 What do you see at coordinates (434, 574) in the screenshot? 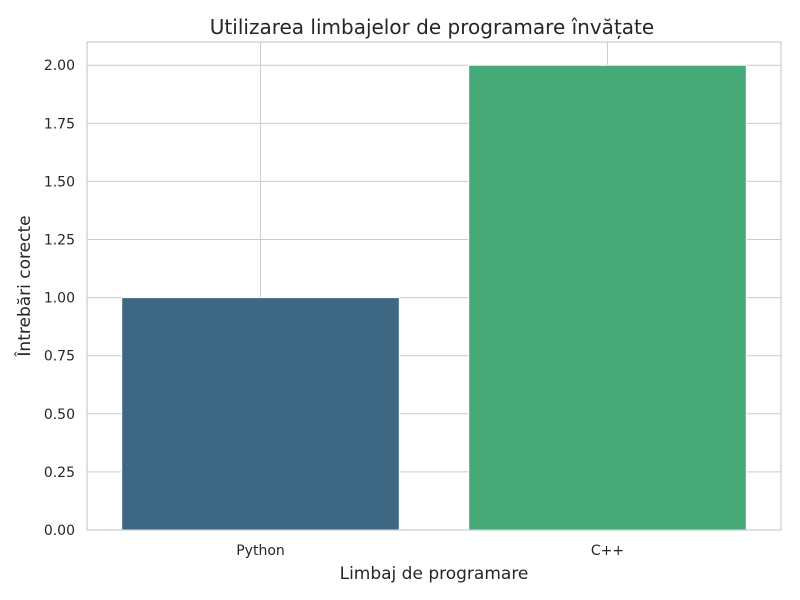
I see `x-axis-label: Limbaj de programare` at bounding box center [434, 574].